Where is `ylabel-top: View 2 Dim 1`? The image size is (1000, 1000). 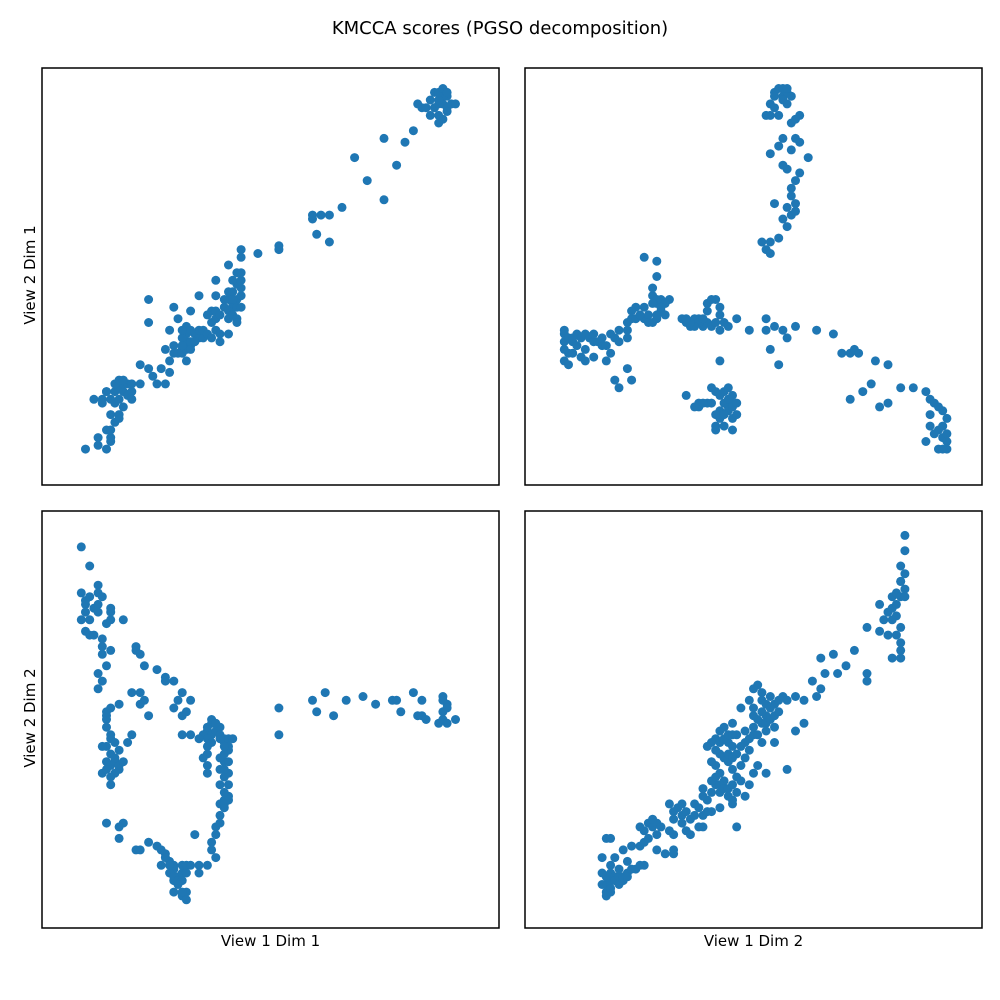
ylabel-top: View 2 Dim 1 is located at coordinates (30, 275).